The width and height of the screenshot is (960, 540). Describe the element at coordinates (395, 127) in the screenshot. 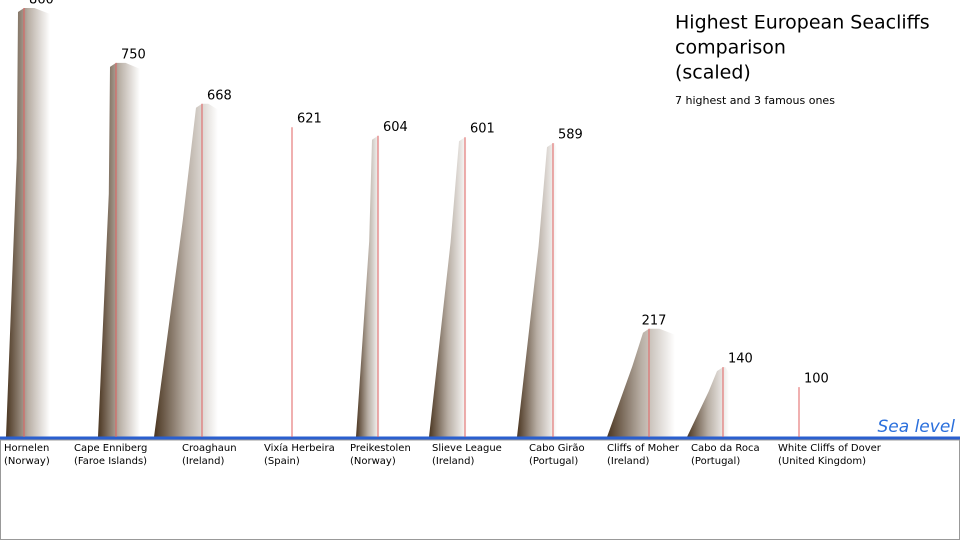

I see `value-label: 604` at that location.